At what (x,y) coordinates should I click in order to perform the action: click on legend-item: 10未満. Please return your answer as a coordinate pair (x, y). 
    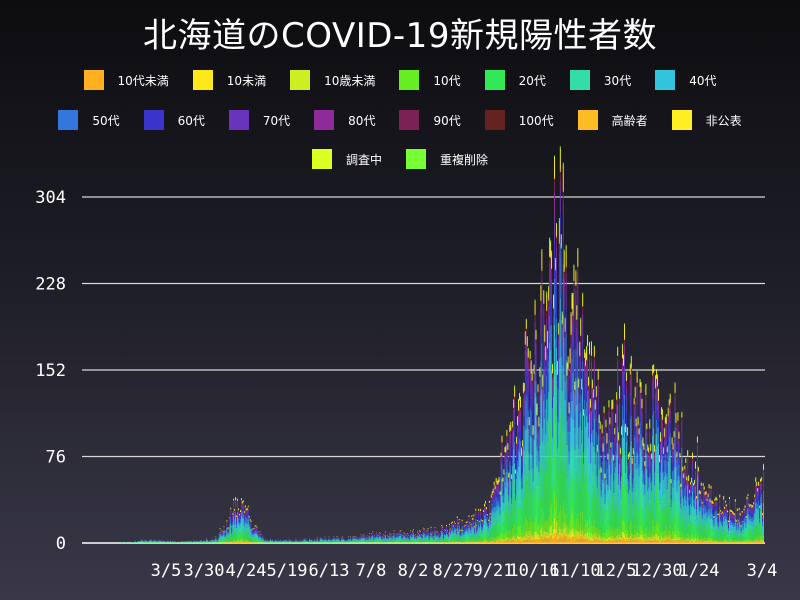
    Looking at the image, I should click on (229, 80).